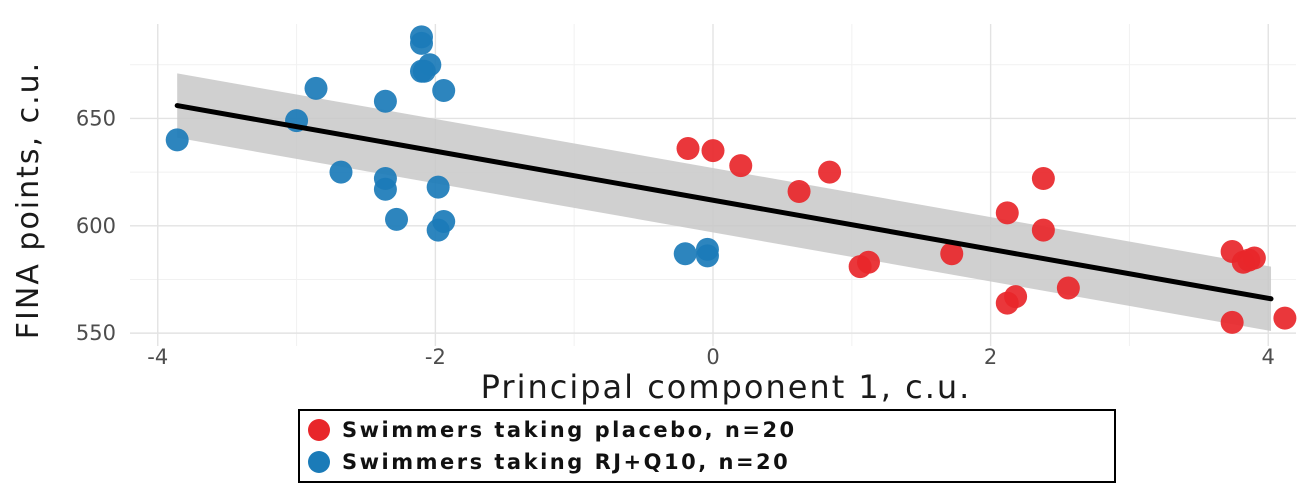 The height and width of the screenshot is (495, 1316). I want to click on legend-marker-blue, so click(319, 462).